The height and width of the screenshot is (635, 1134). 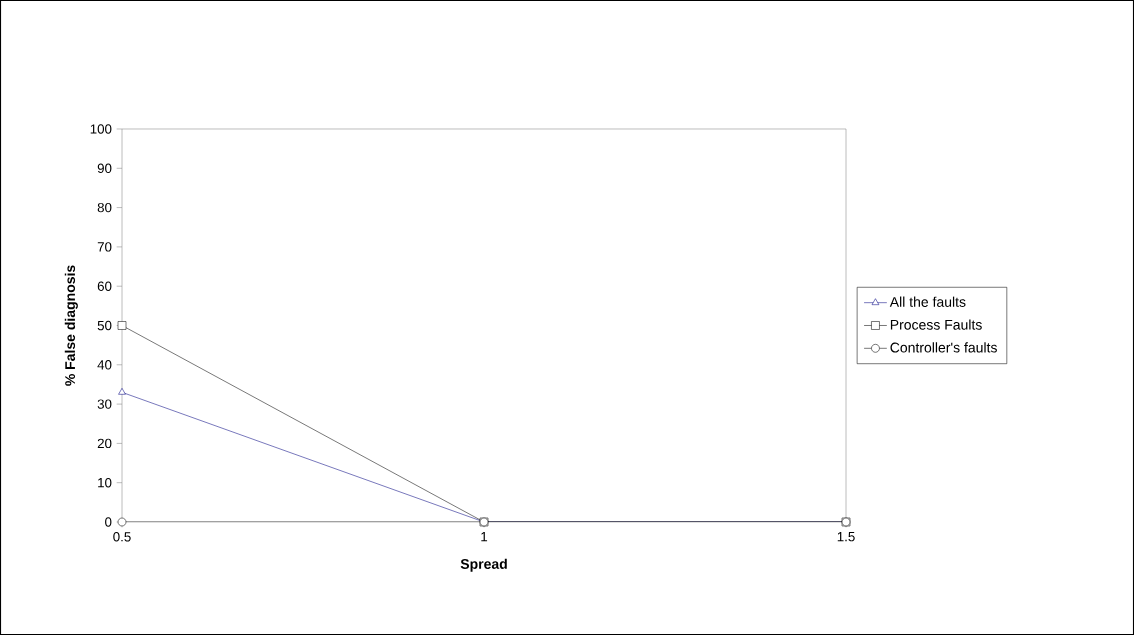 What do you see at coordinates (104, 443) in the screenshot?
I see `y-tick-label: 20` at bounding box center [104, 443].